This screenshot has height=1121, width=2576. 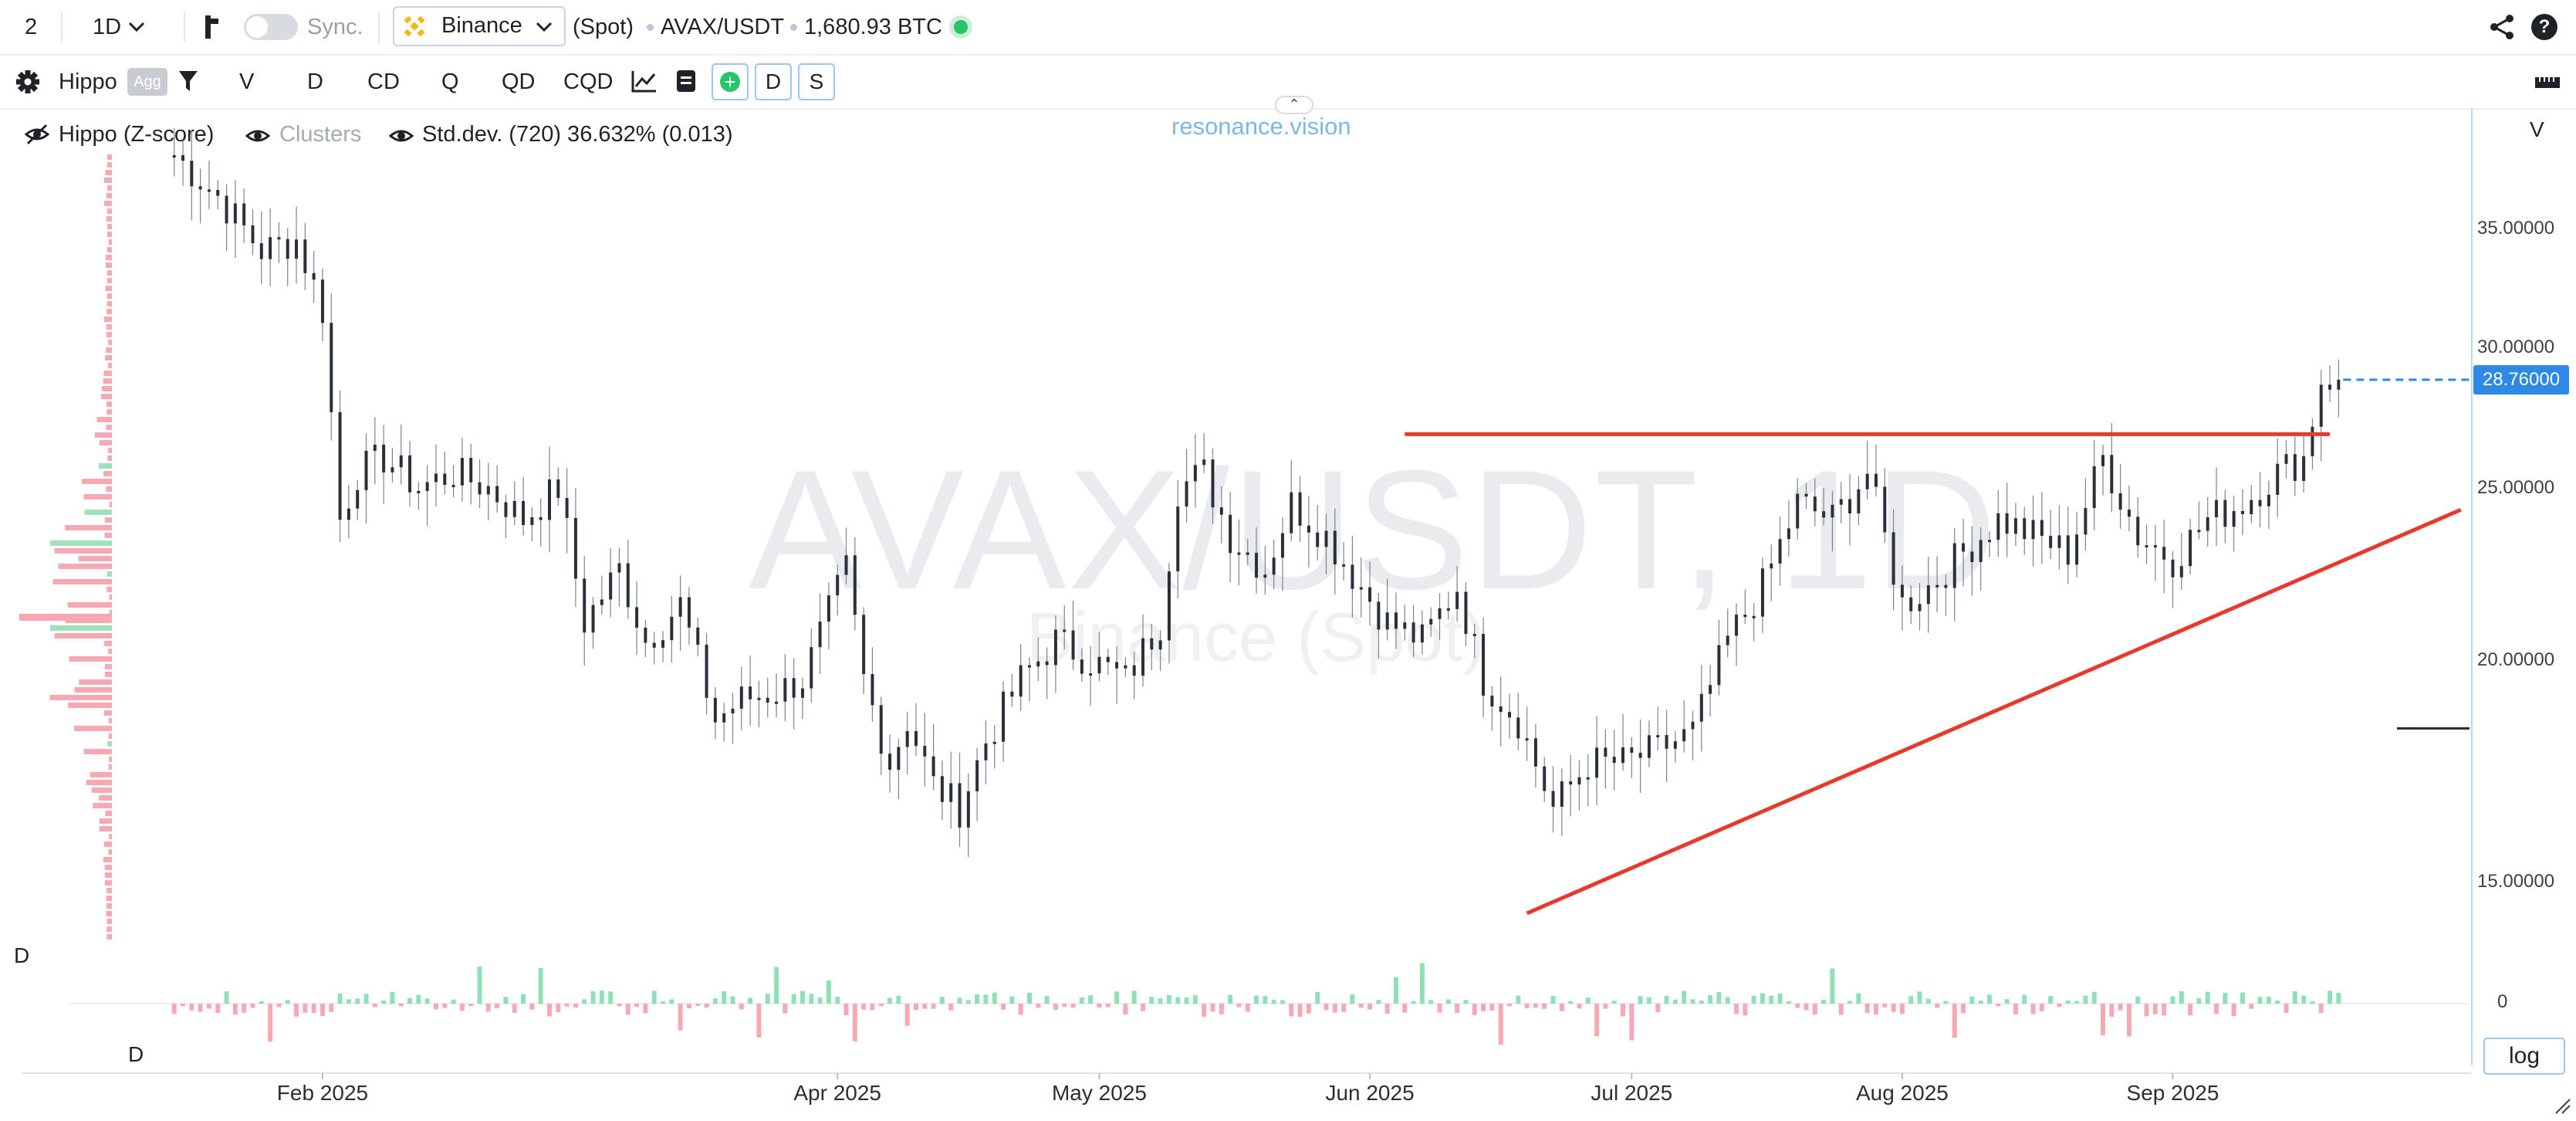 What do you see at coordinates (1294, 105) in the screenshot?
I see `collapse-toolbar-button: ⌃` at bounding box center [1294, 105].